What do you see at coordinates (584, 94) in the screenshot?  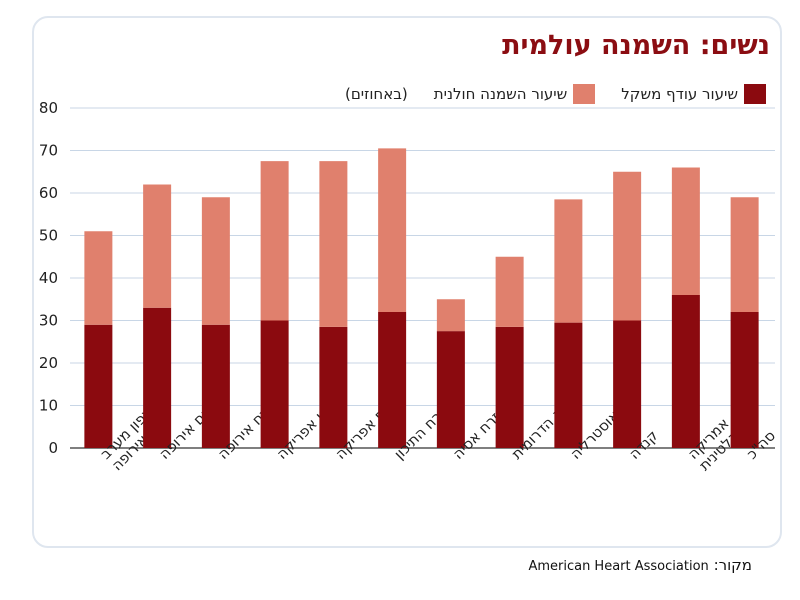 I see `legend-swatch-obesity` at bounding box center [584, 94].